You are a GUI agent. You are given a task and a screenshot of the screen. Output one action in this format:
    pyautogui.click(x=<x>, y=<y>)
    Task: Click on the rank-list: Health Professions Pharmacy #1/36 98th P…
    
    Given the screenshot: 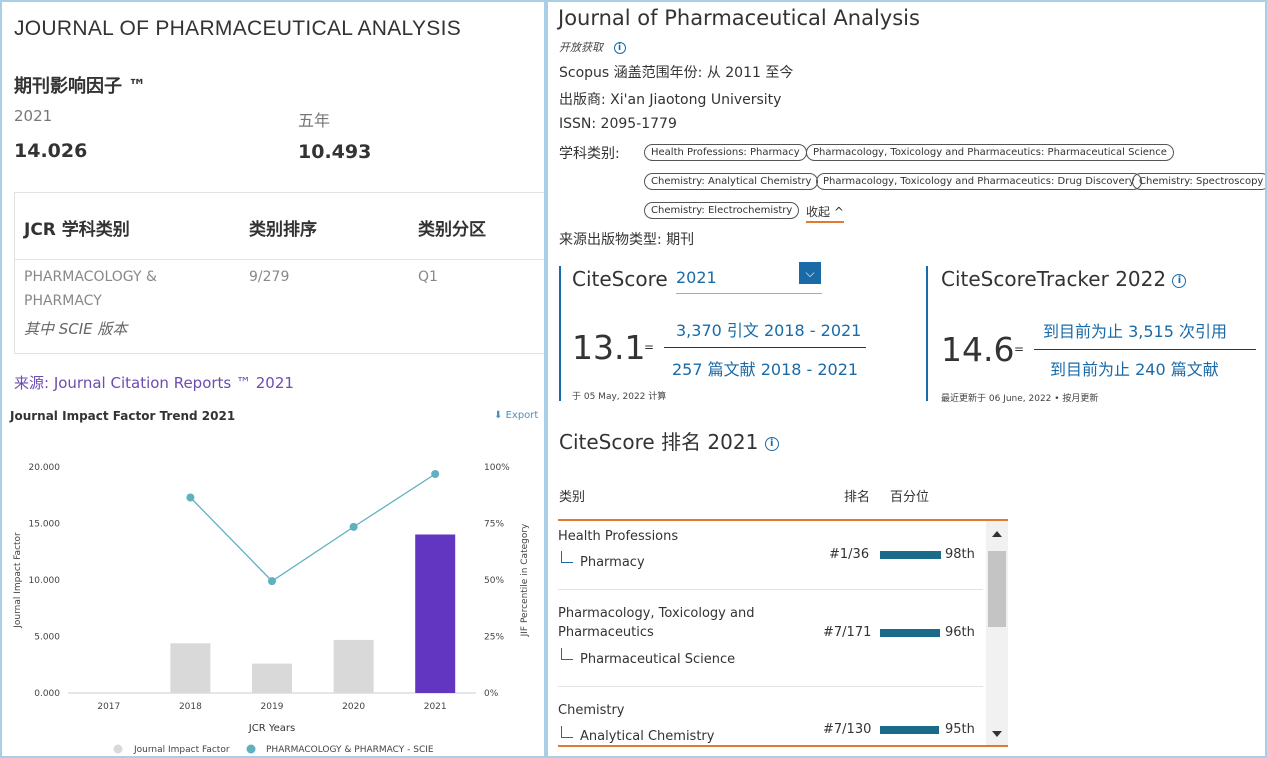 What is the action you would take?
    pyautogui.click(x=783, y=633)
    